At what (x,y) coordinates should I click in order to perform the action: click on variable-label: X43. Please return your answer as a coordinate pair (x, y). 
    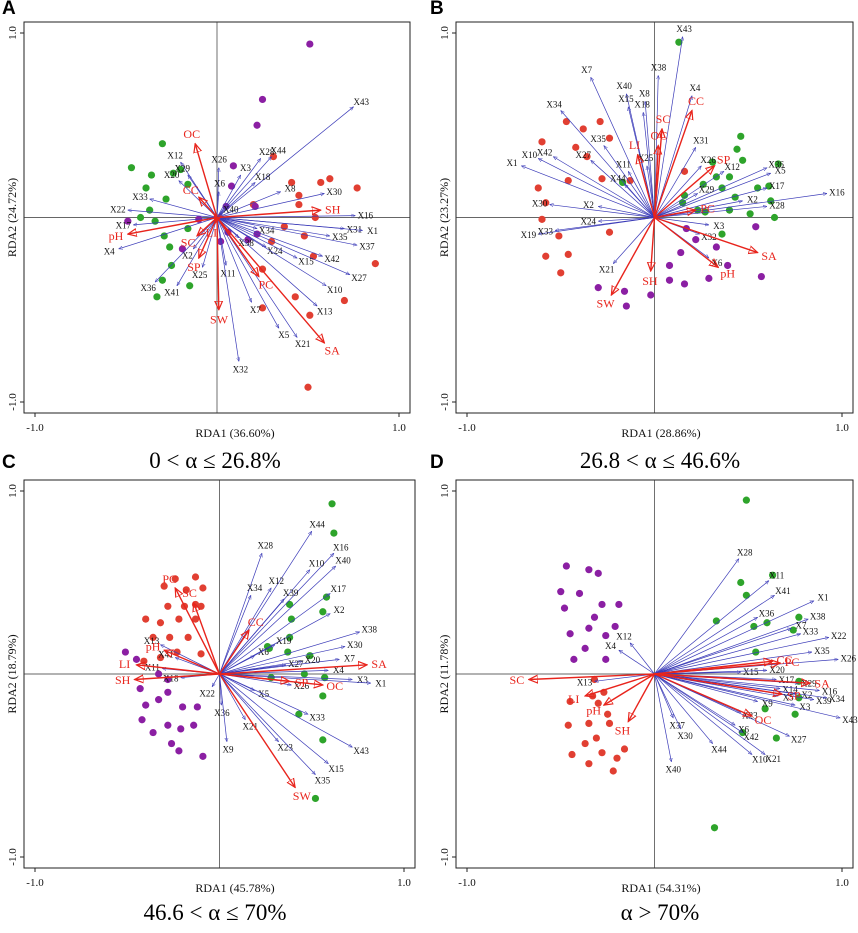
    Looking at the image, I should click on (850, 720).